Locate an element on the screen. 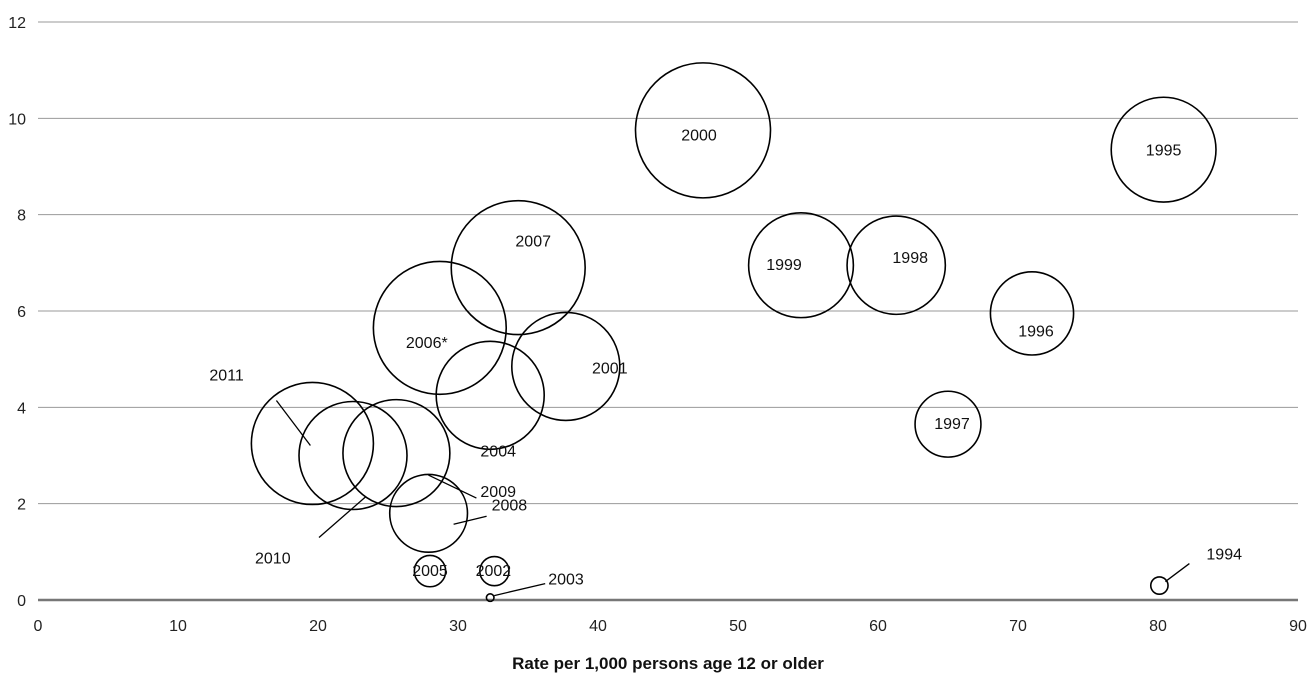 This screenshot has height=680, width=1311. y-tick-label: 4 is located at coordinates (21, 408).